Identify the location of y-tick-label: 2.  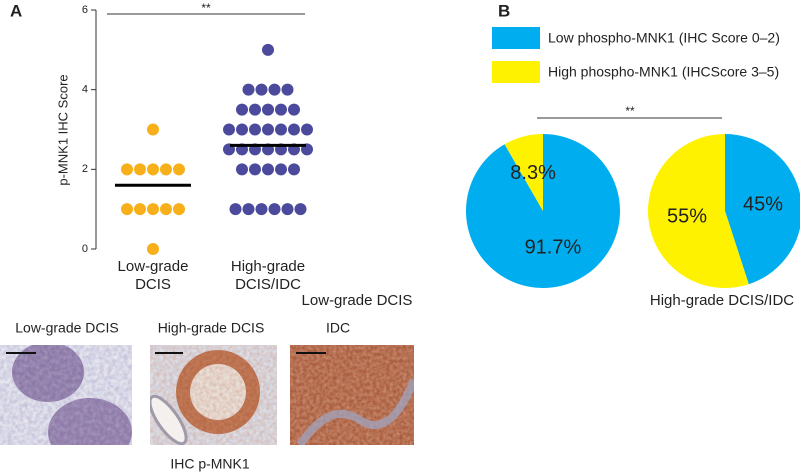
(85, 169).